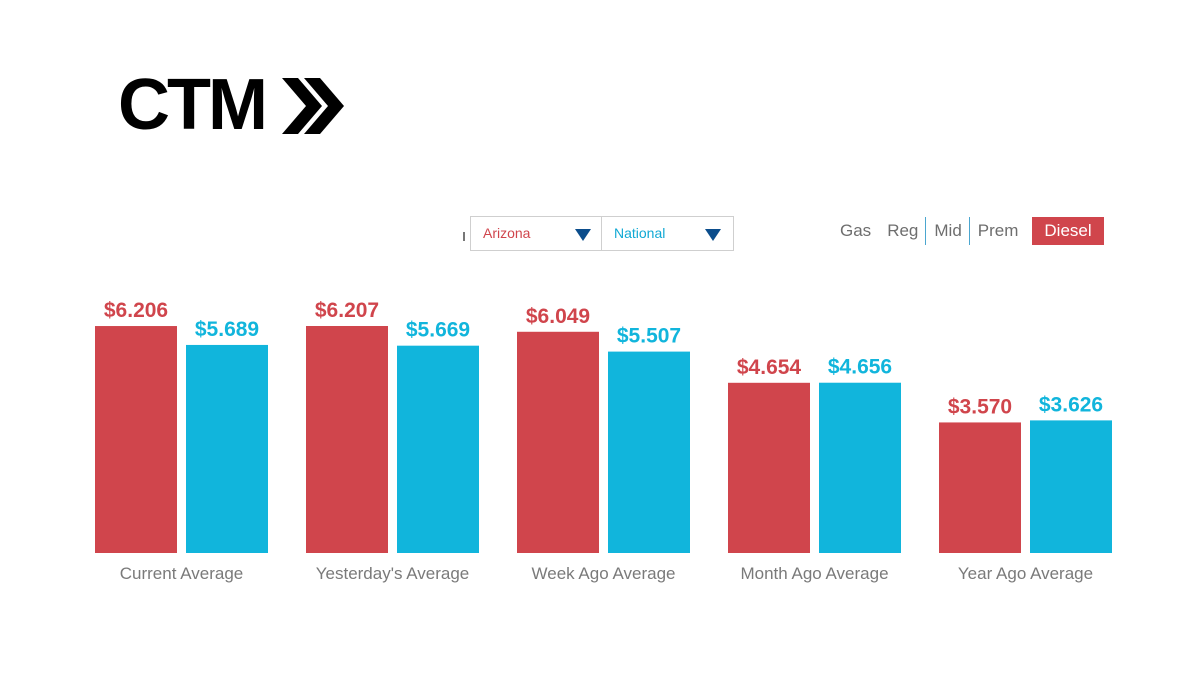  What do you see at coordinates (1071, 404) in the screenshot?
I see `national-value-label: $3.626` at bounding box center [1071, 404].